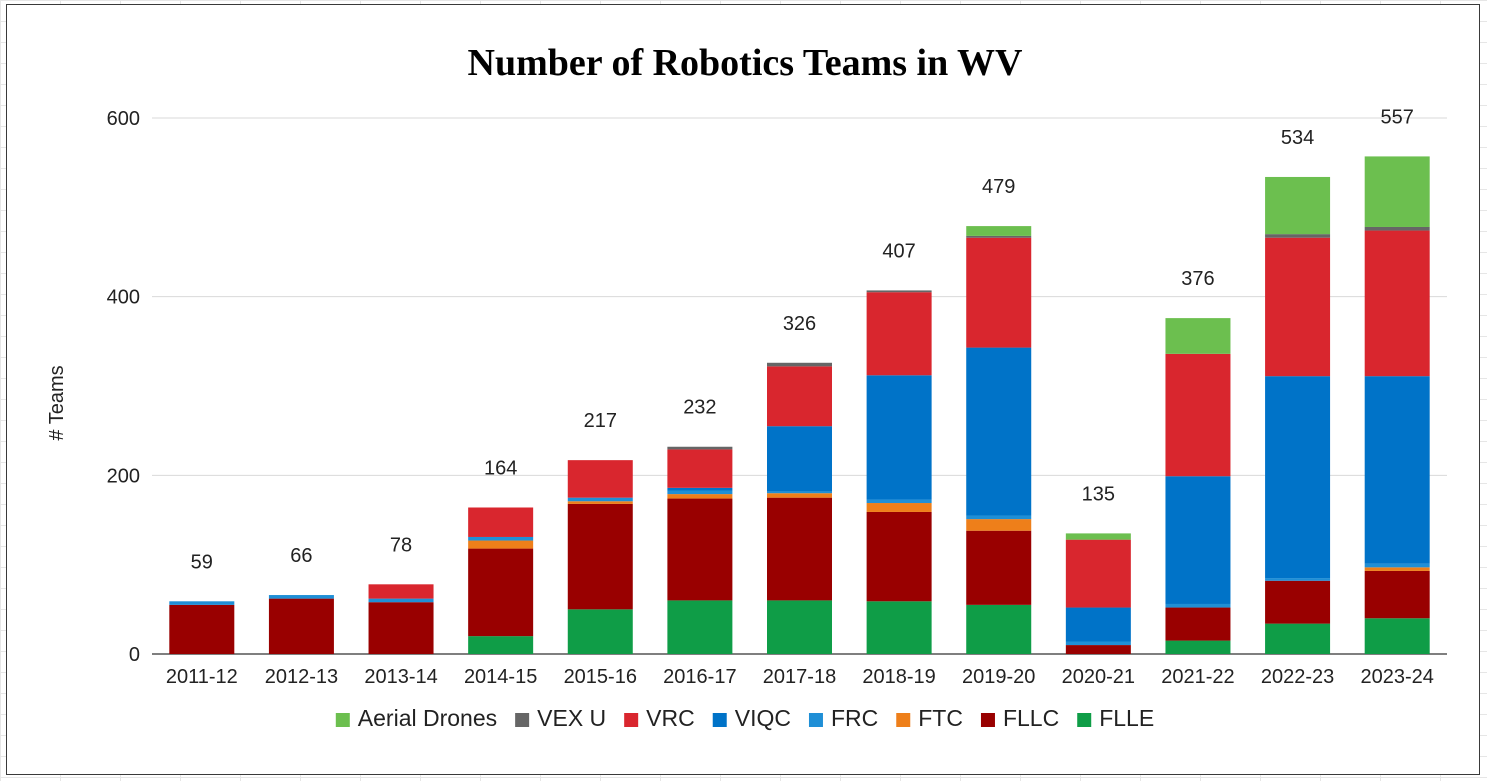  I want to click on legend-label: FRC, so click(854, 718).